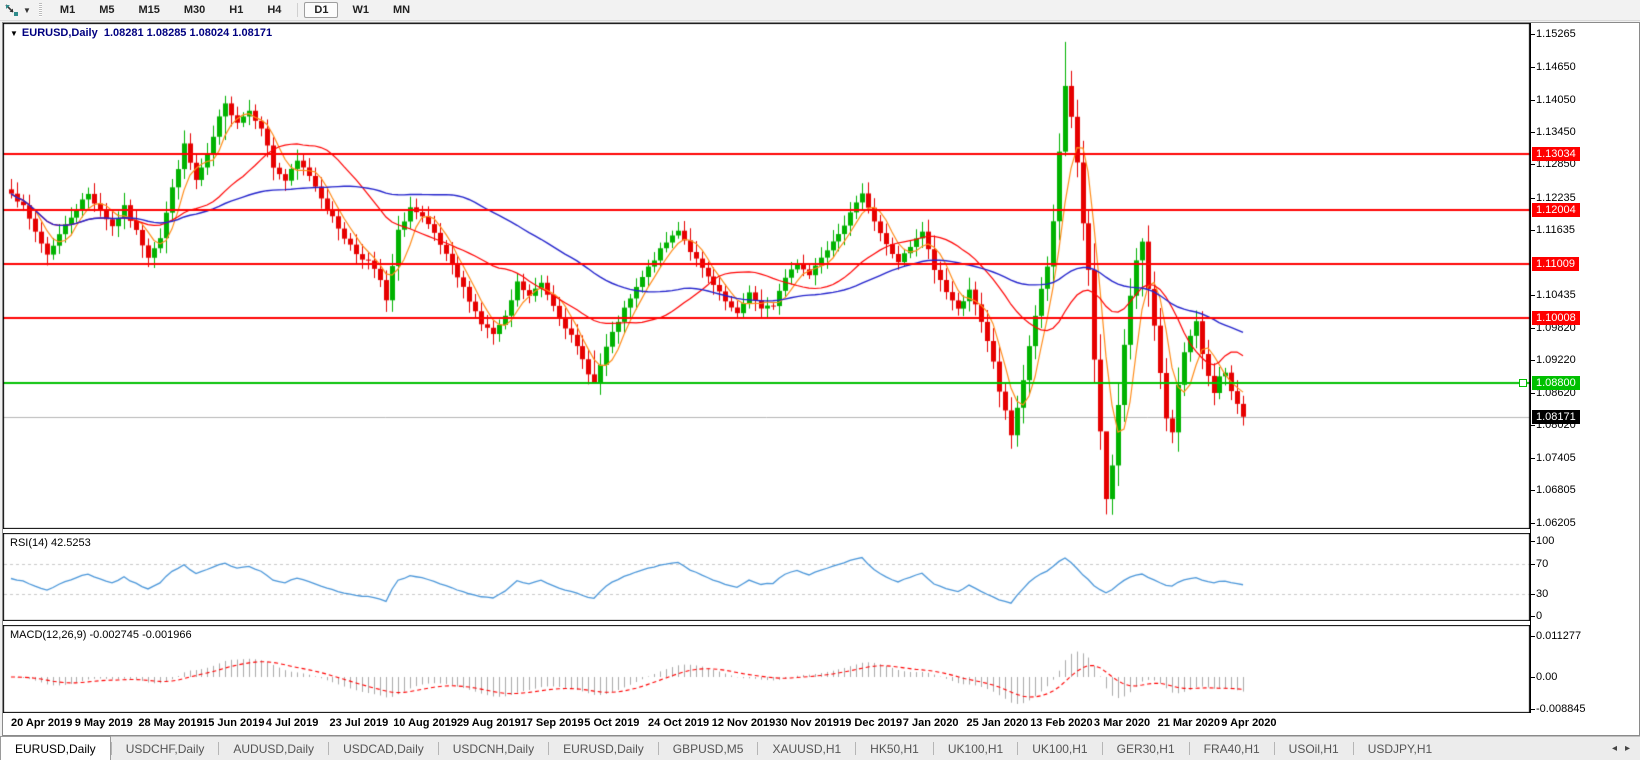 This screenshot has width=1640, height=760. I want to click on current-price-flag: 1.08171, so click(1556, 417).